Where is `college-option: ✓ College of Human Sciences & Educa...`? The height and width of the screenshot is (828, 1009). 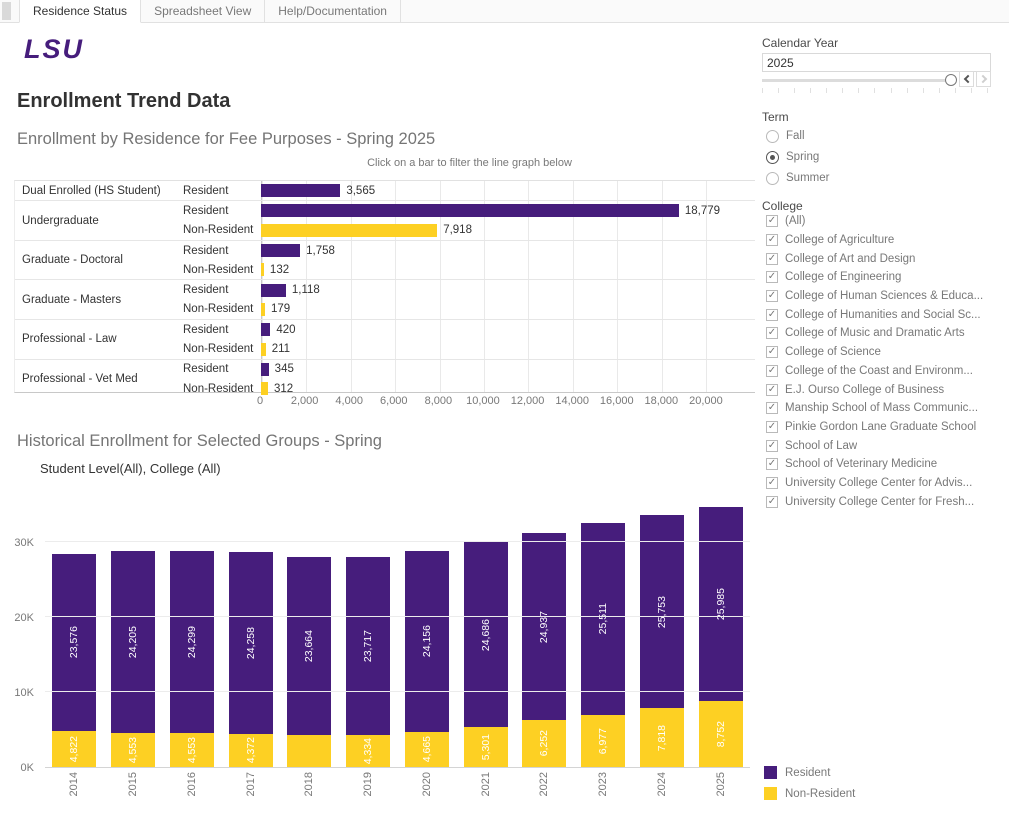 college-option: ✓ College of Human Sciences & Educa... is located at coordinates (886, 296).